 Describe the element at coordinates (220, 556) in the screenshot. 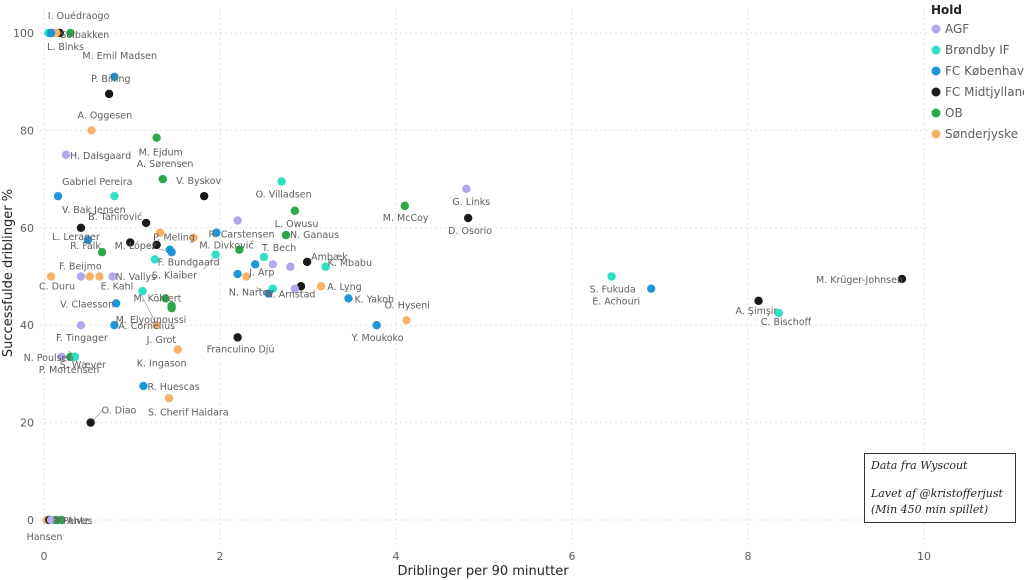

I see `x-tick-label: 2` at that location.